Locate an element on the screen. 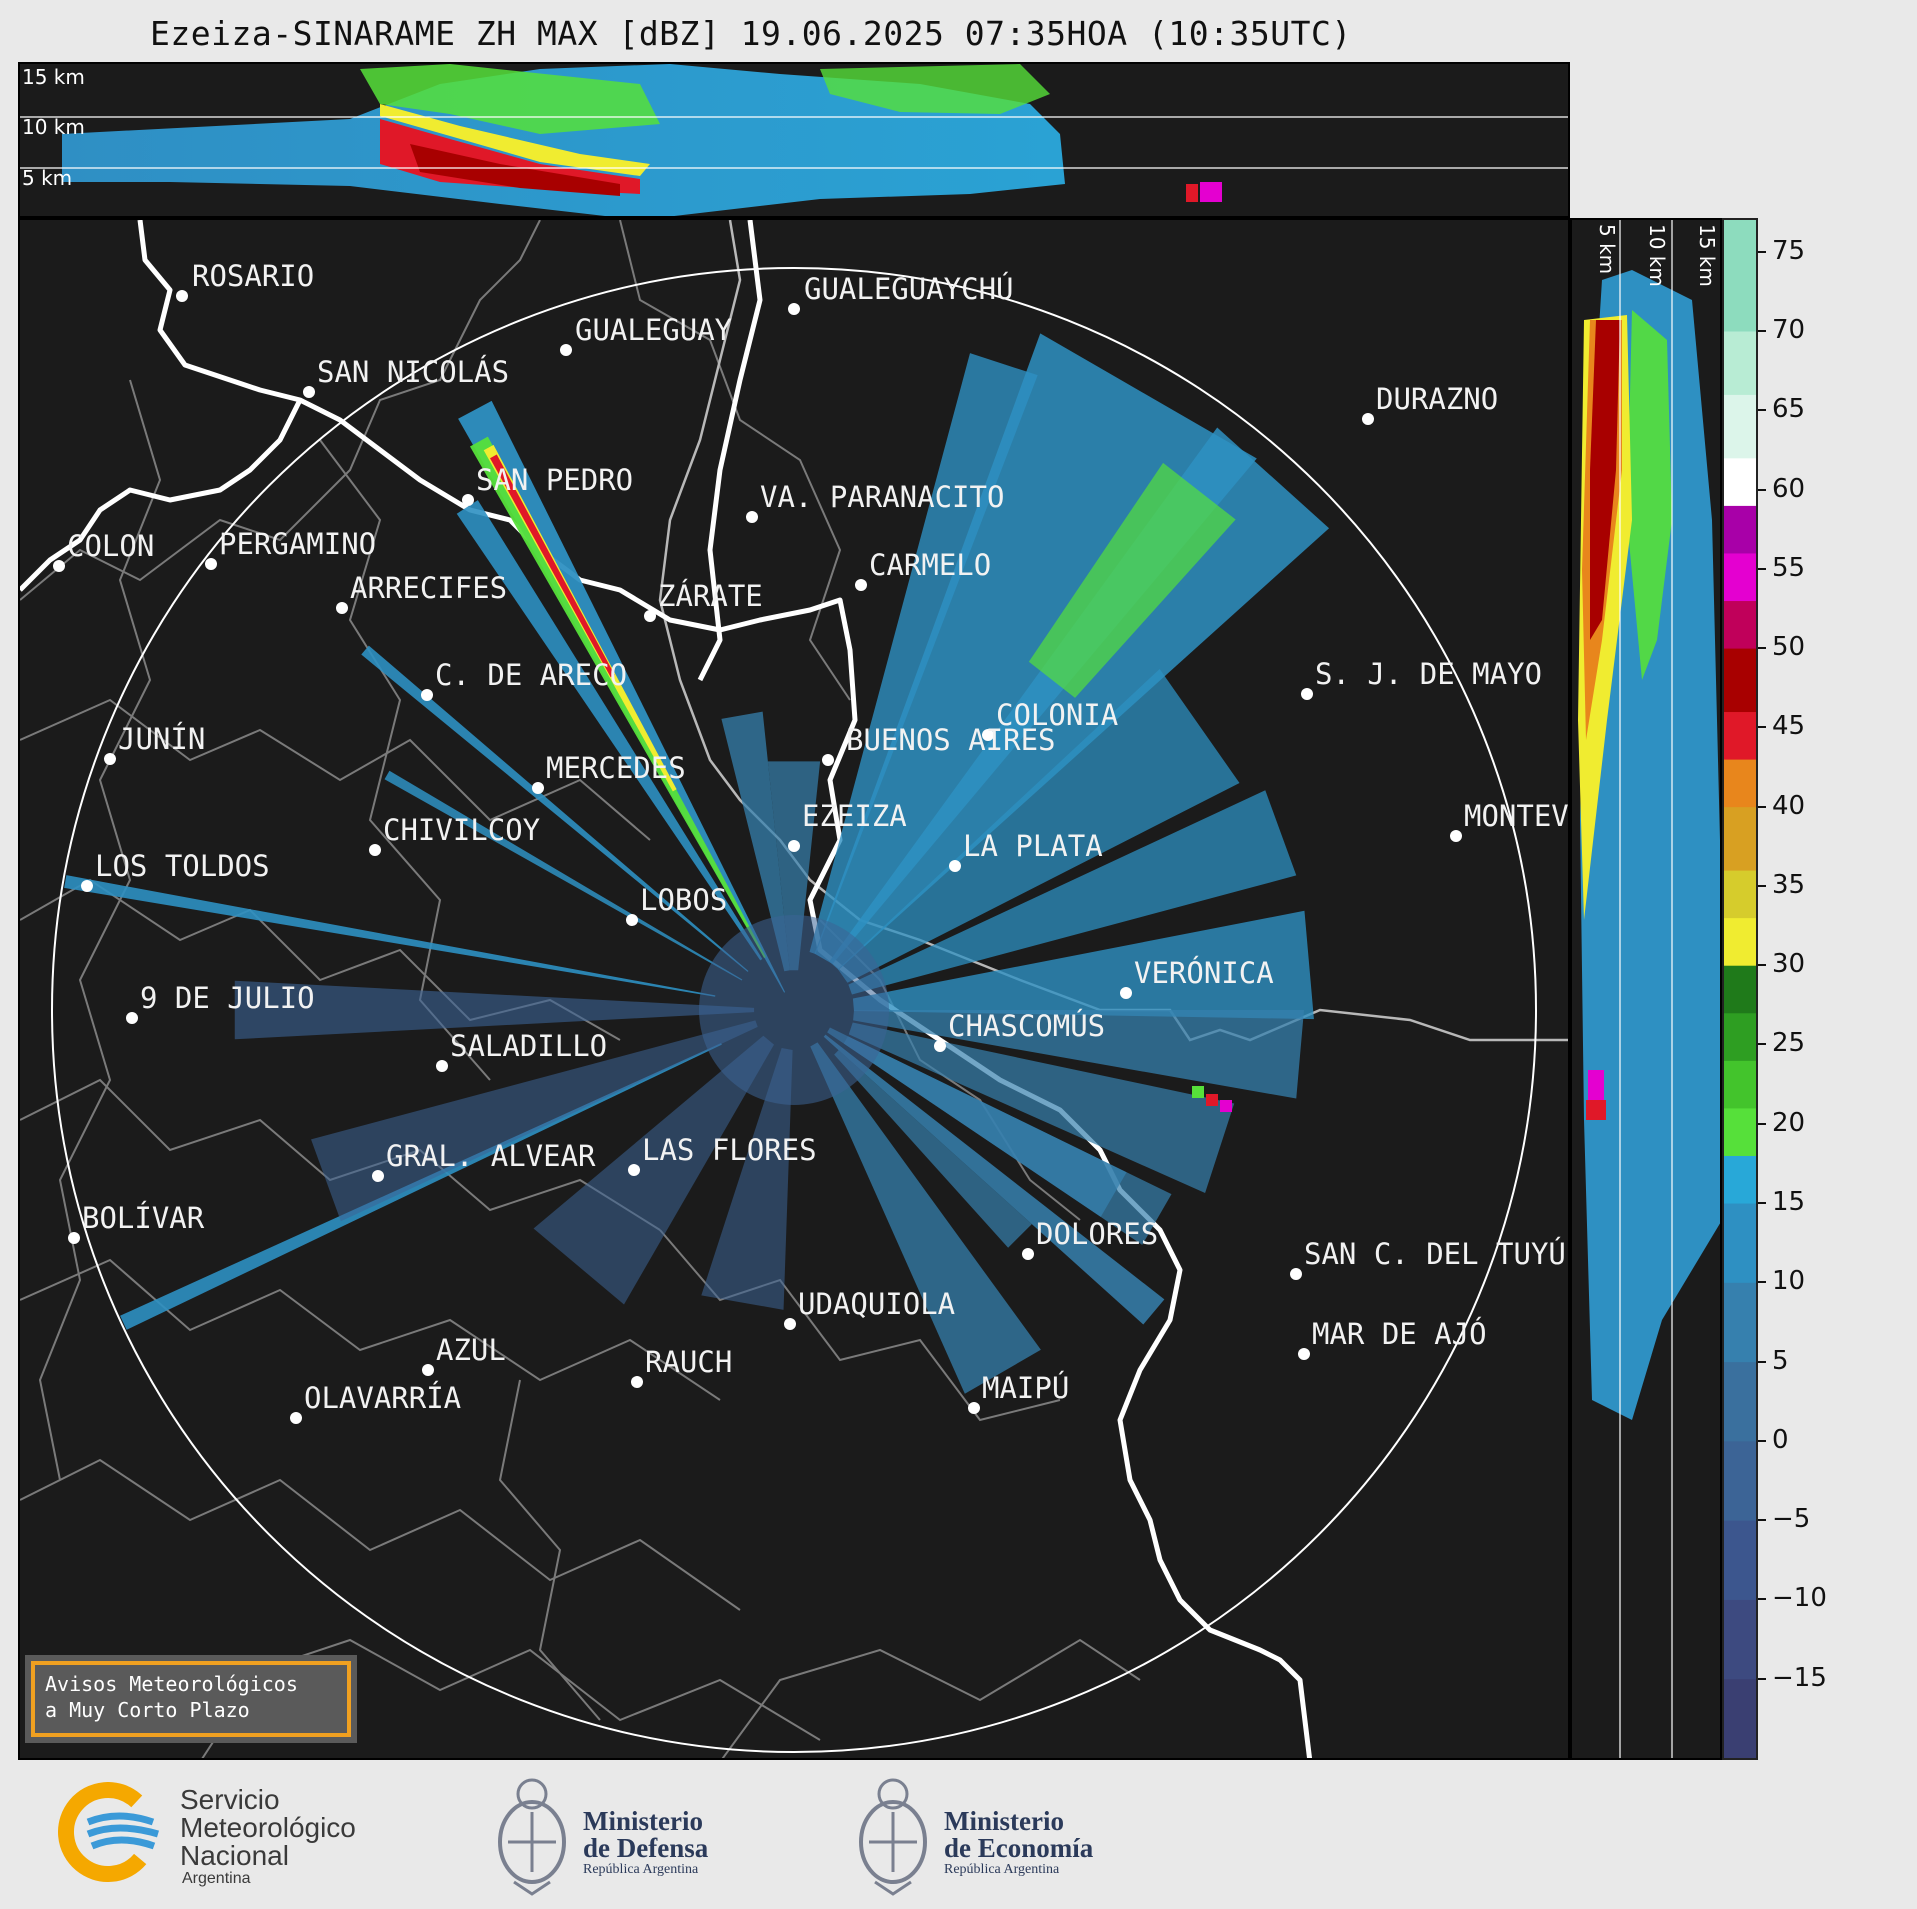  city-label: COLONIA is located at coordinates (1057, 715).